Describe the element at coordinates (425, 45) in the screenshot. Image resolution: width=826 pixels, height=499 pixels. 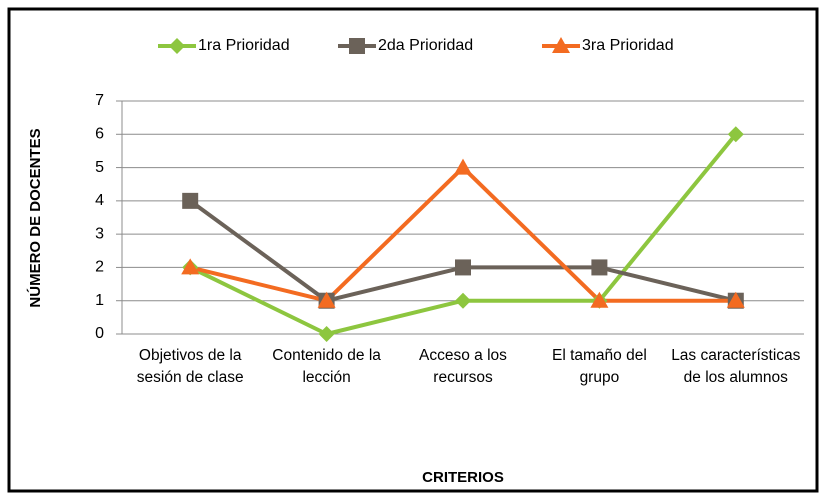
I see `legend-label: 2da Prioridad` at that location.